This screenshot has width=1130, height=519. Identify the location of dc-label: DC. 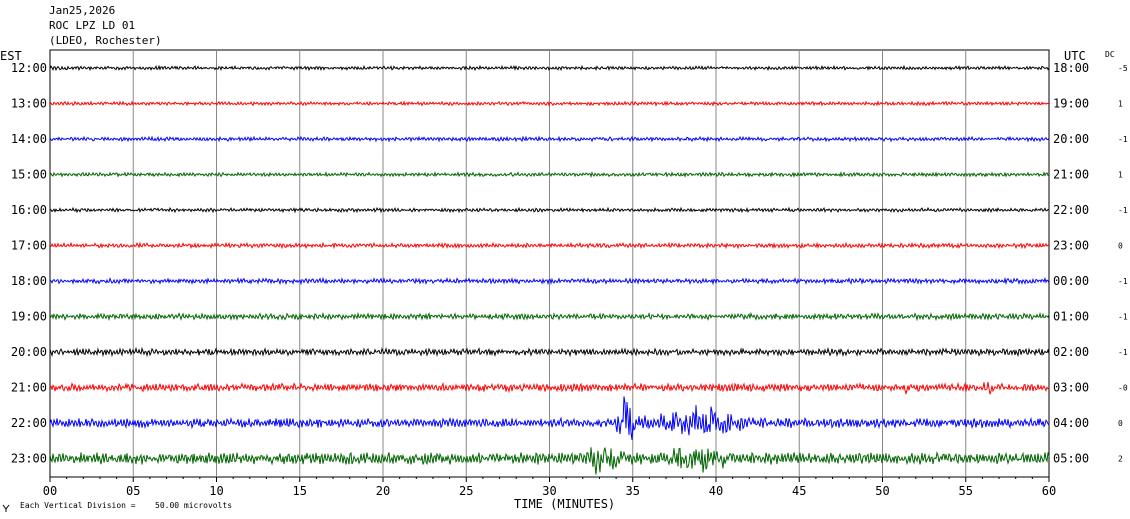
(1110, 54).